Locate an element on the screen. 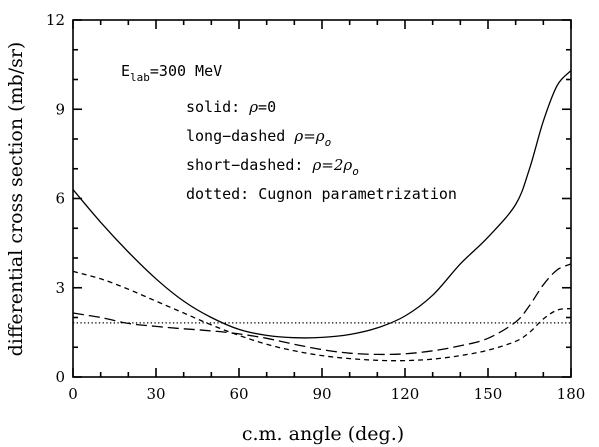 The height and width of the screenshot is (447, 599). x-tick-label: 180 is located at coordinates (571, 394).